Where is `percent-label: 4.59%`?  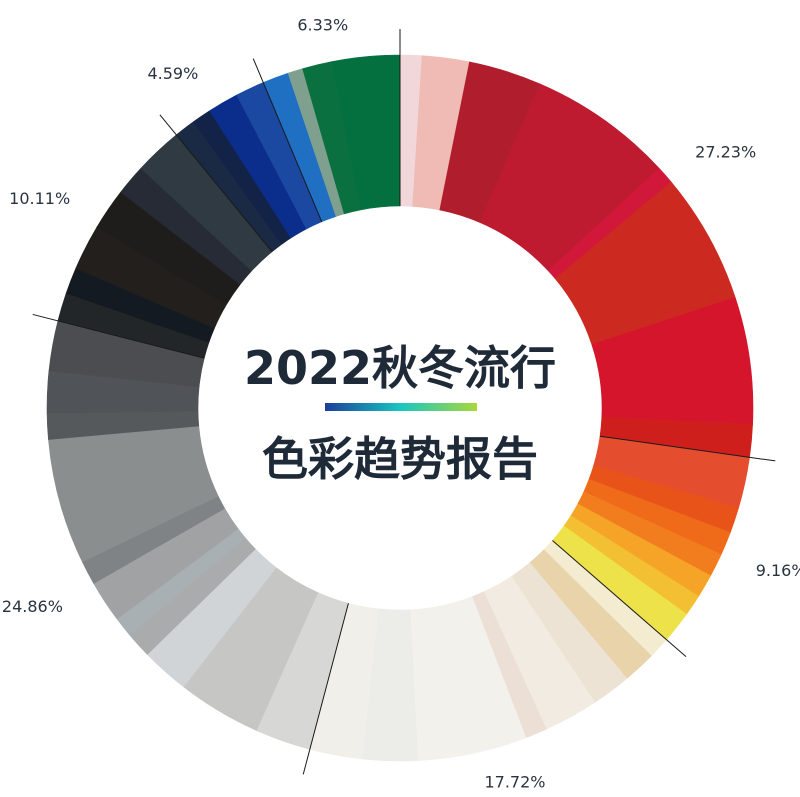 percent-label: 4.59% is located at coordinates (172, 73).